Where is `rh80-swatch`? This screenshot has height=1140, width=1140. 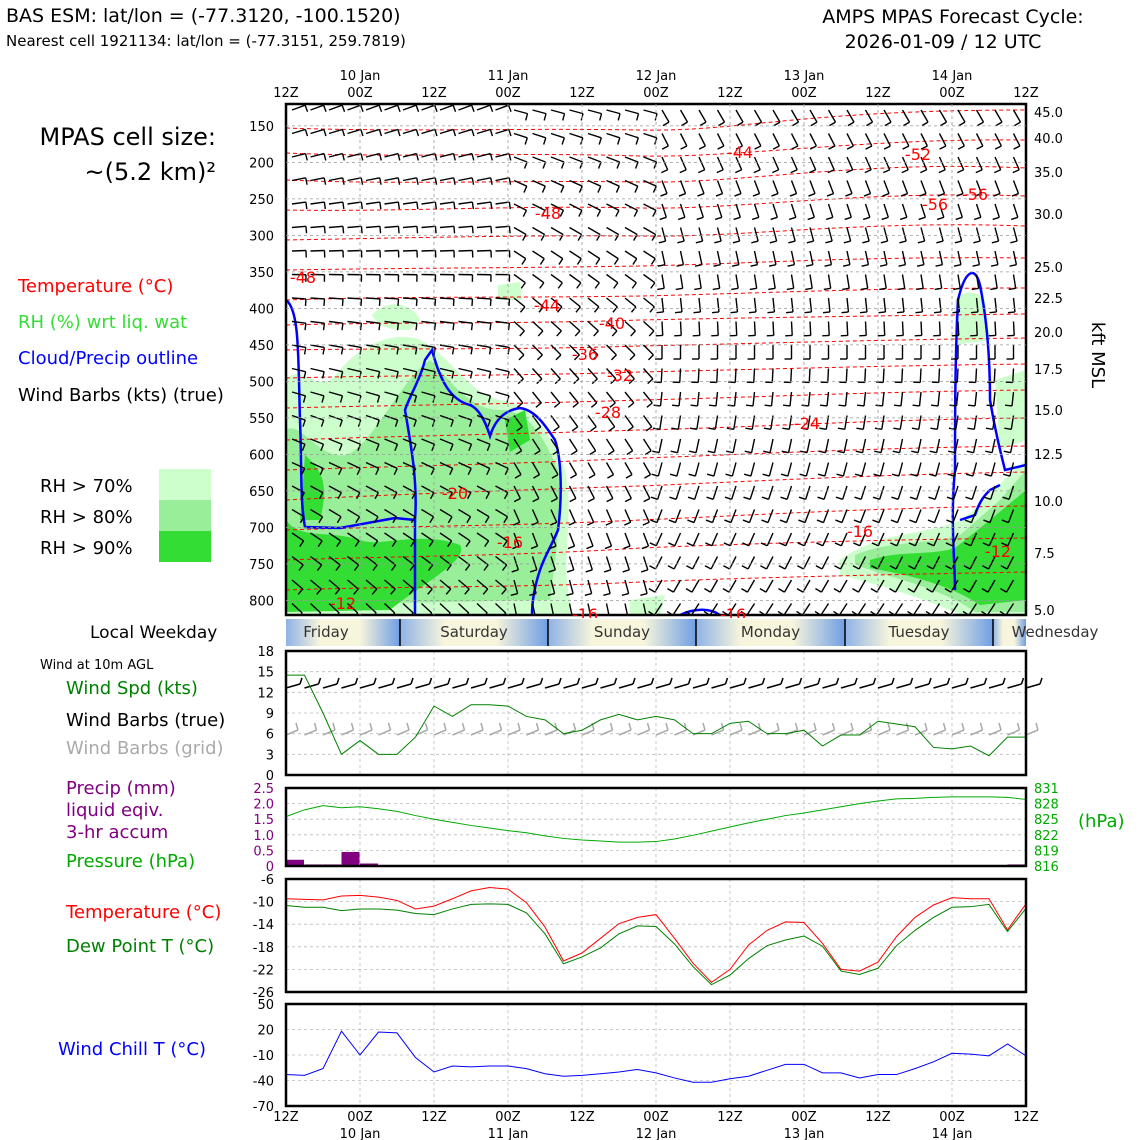 rh80-swatch is located at coordinates (185, 515).